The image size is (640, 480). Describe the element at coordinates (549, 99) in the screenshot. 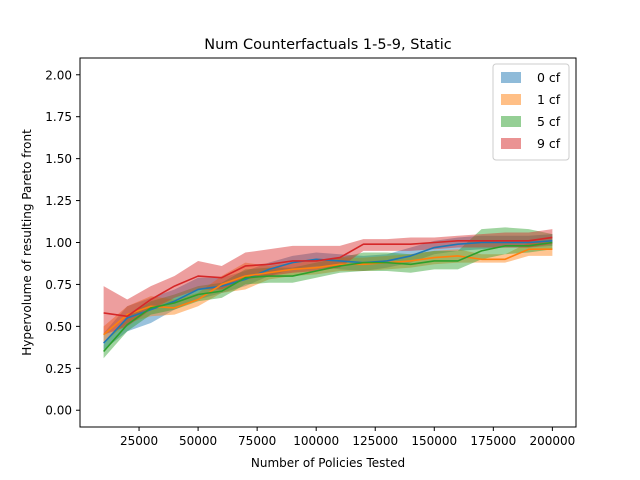

I see `legend-label-1: 1 cf` at that location.